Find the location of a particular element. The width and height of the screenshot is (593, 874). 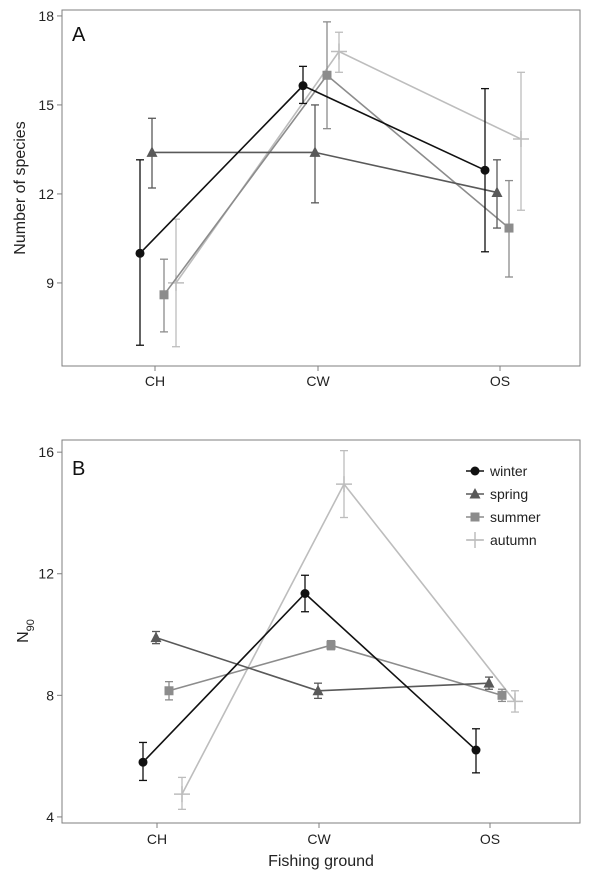

panel-b-summer-line is located at coordinates (335, 670).